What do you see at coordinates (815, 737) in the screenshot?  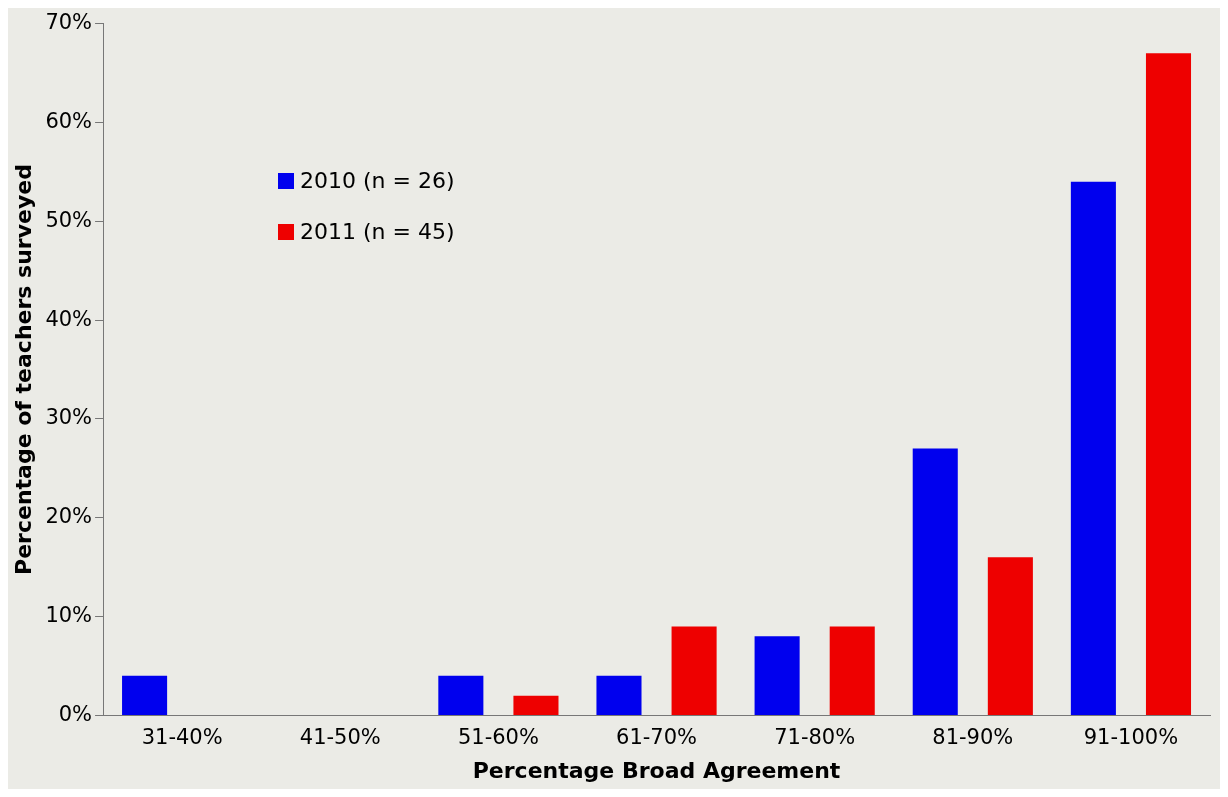 I see `x-tick-label: 71-80%` at bounding box center [815, 737].